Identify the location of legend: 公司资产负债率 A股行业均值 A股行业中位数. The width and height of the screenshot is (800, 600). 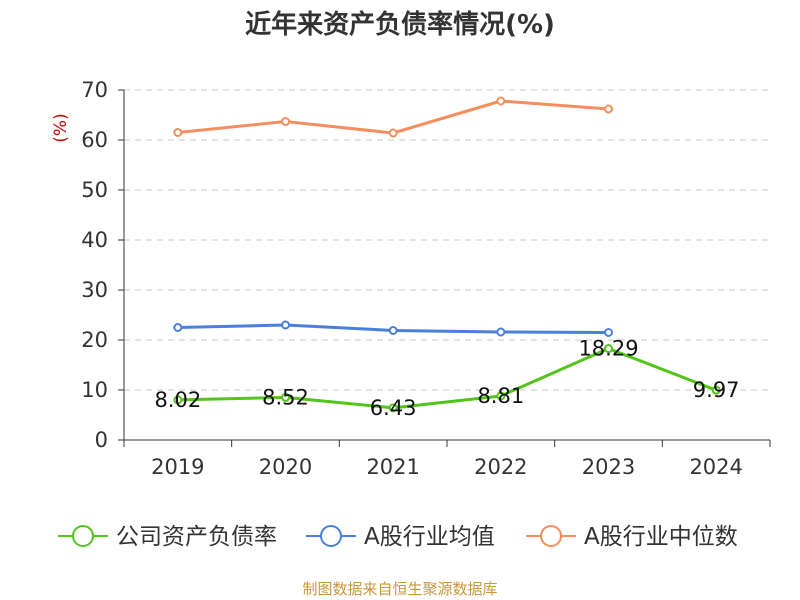
(398, 537).